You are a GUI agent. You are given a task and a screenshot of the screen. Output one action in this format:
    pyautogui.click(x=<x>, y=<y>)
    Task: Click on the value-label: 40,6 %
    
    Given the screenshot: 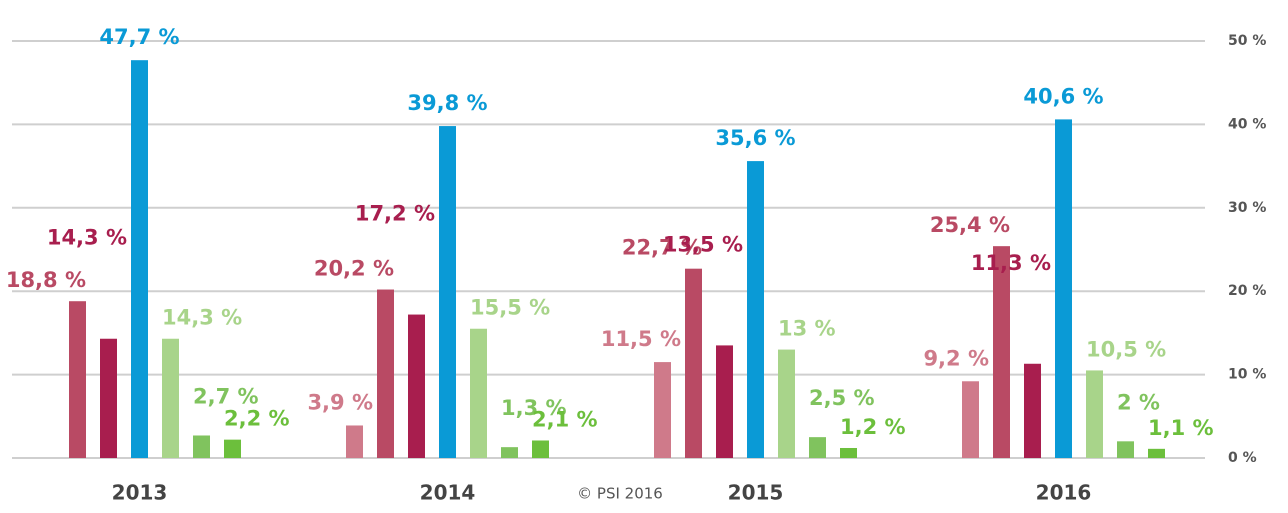 What is the action you would take?
    pyautogui.click(x=1063, y=96)
    